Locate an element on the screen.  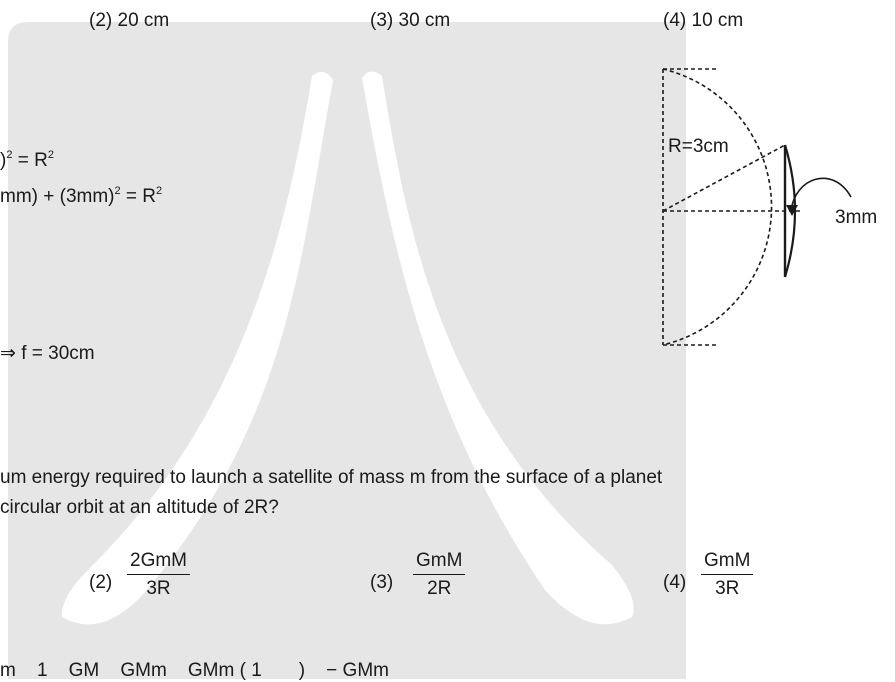
bottom-equation-partial: m 1 GM GMm GMm ( 1 ) − GMm is located at coordinates (194, 670).